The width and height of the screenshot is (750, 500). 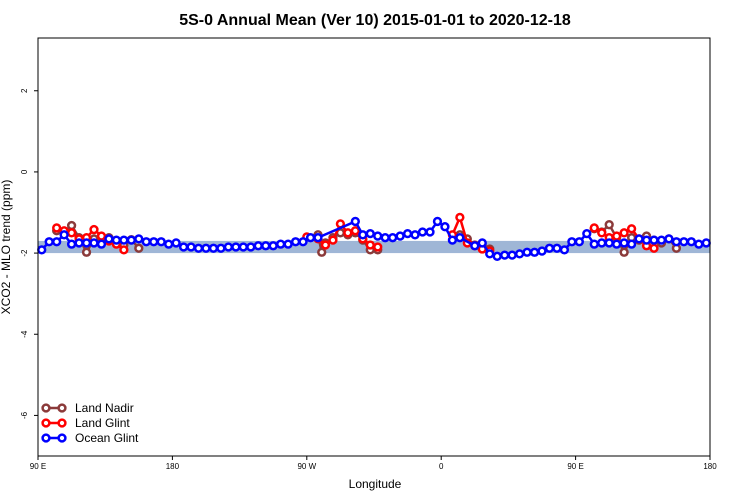 What do you see at coordinates (107, 438) in the screenshot?
I see `legend-label: Ocean Glint` at bounding box center [107, 438].